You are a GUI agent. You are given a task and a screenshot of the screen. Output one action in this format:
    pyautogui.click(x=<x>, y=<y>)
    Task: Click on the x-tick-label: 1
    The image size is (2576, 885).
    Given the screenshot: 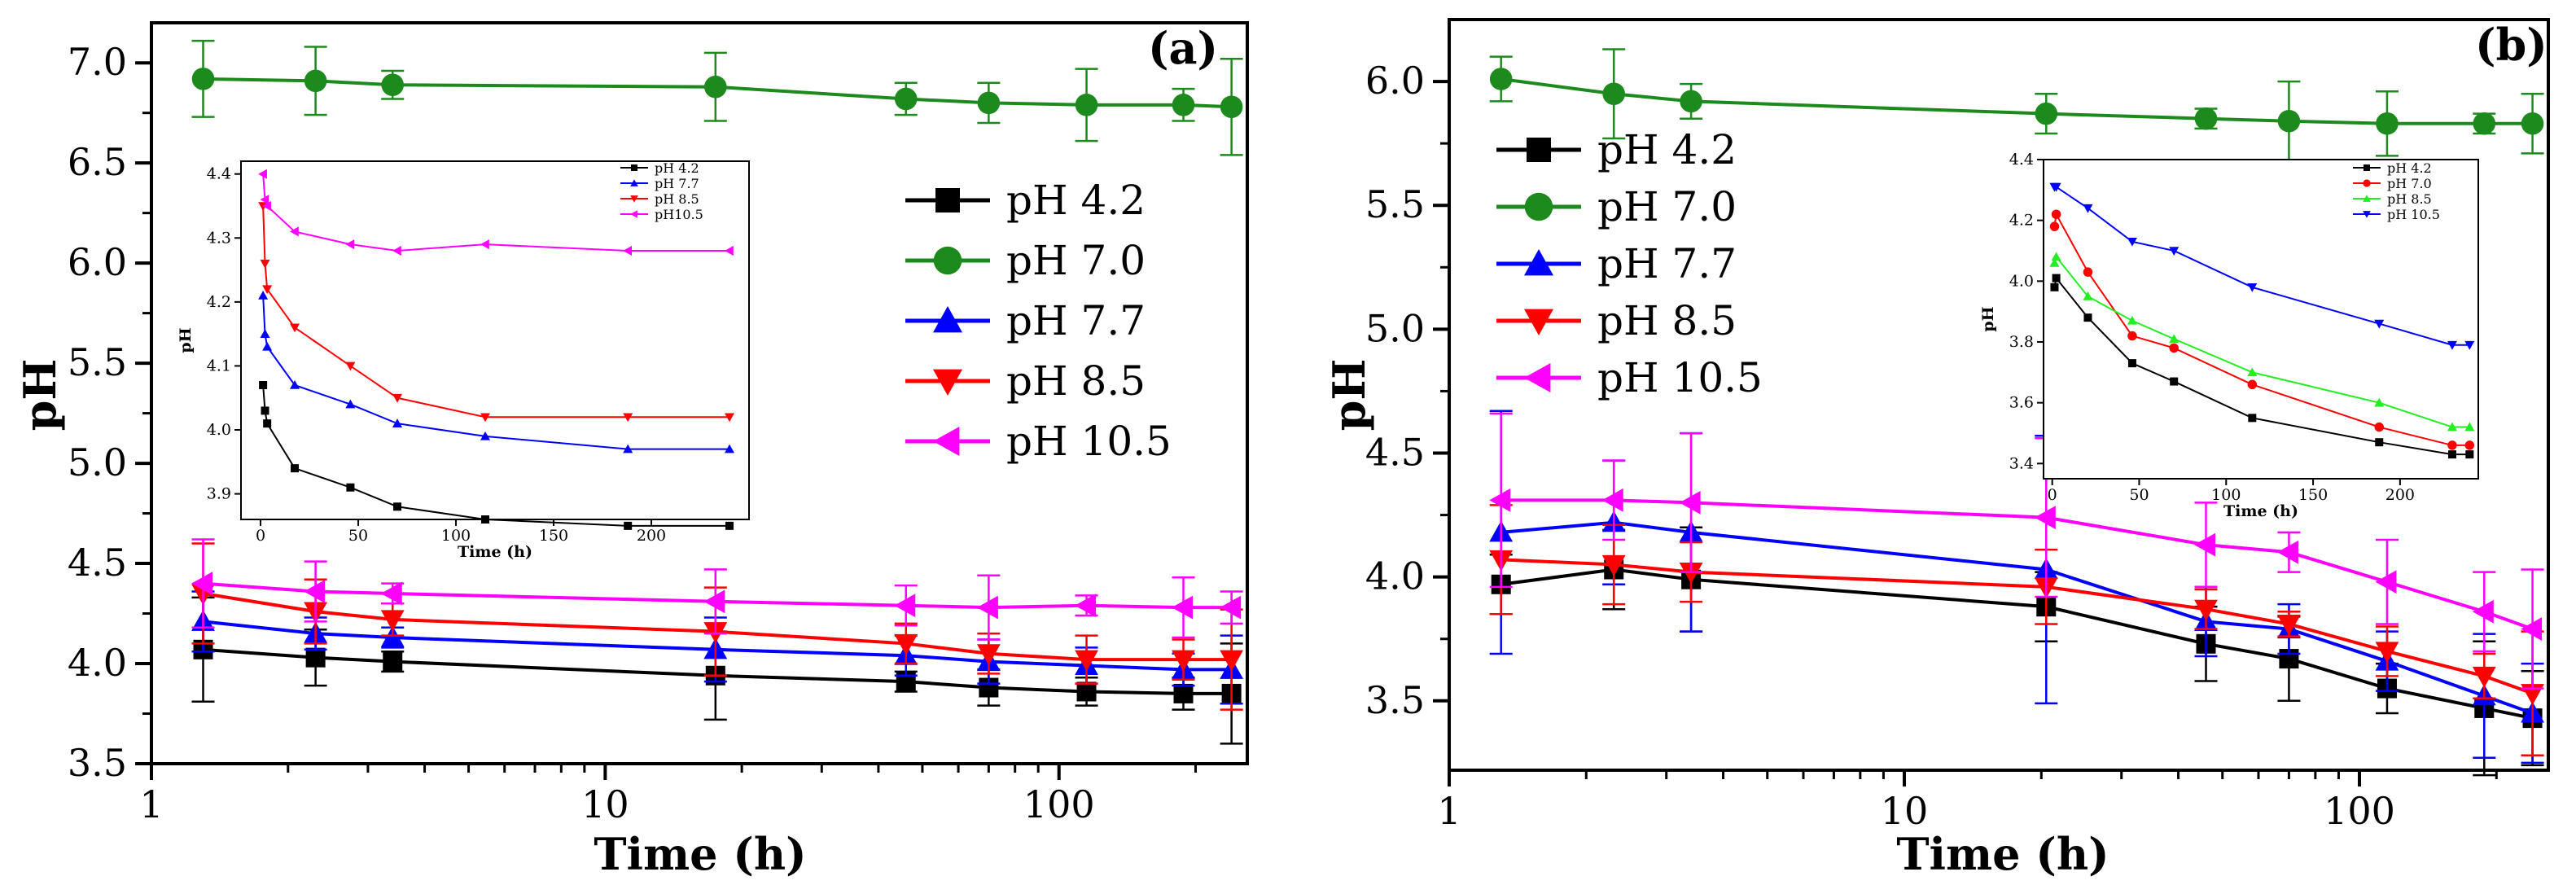 What is the action you would take?
    pyautogui.click(x=1449, y=811)
    